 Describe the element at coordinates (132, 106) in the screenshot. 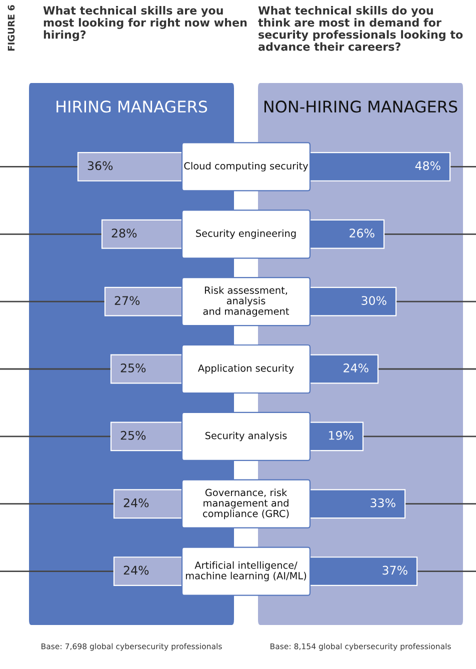

I see `chart-subtitle: HIRING MANAGERS` at that location.